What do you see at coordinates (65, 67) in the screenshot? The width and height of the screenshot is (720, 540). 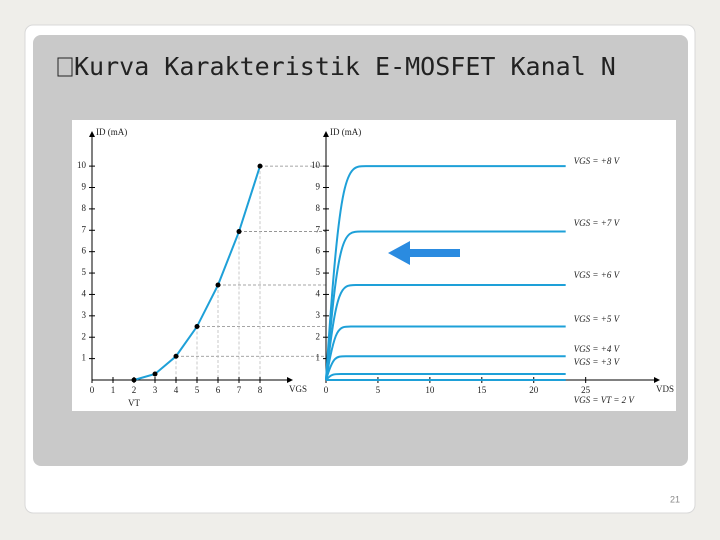 I see `bullet-box` at bounding box center [65, 67].